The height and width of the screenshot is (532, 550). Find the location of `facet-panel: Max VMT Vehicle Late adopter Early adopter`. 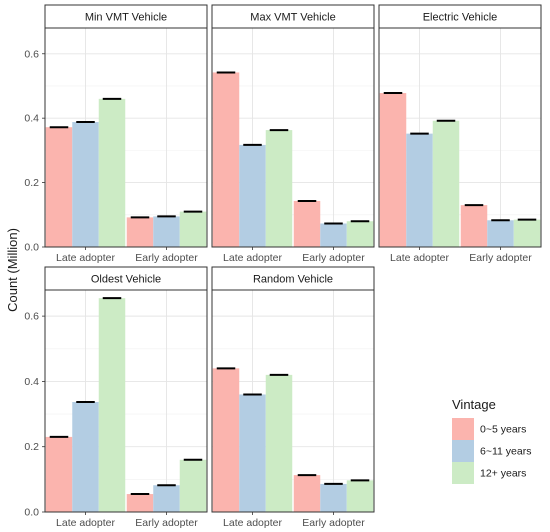

facet-panel: Max VMT Vehicle Late adopter Early adopter is located at coordinates (293, 134).